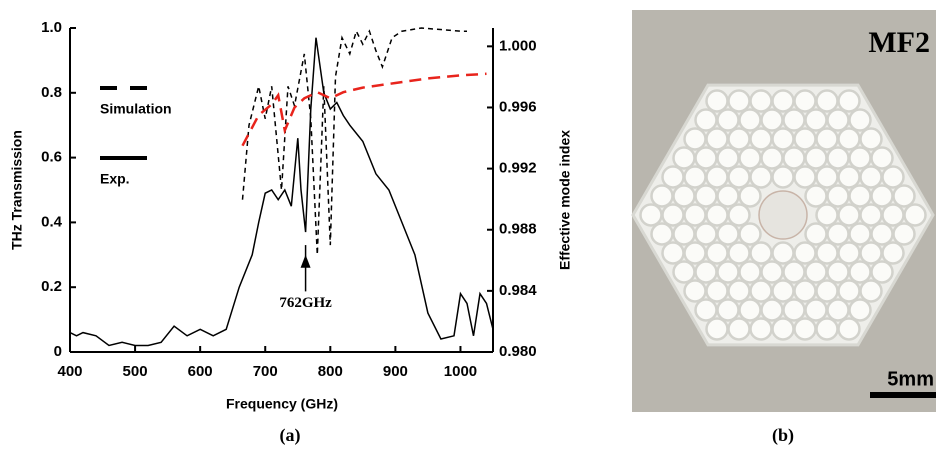  Describe the element at coordinates (305, 303) in the screenshot. I see `annotation: 762GHz` at that location.